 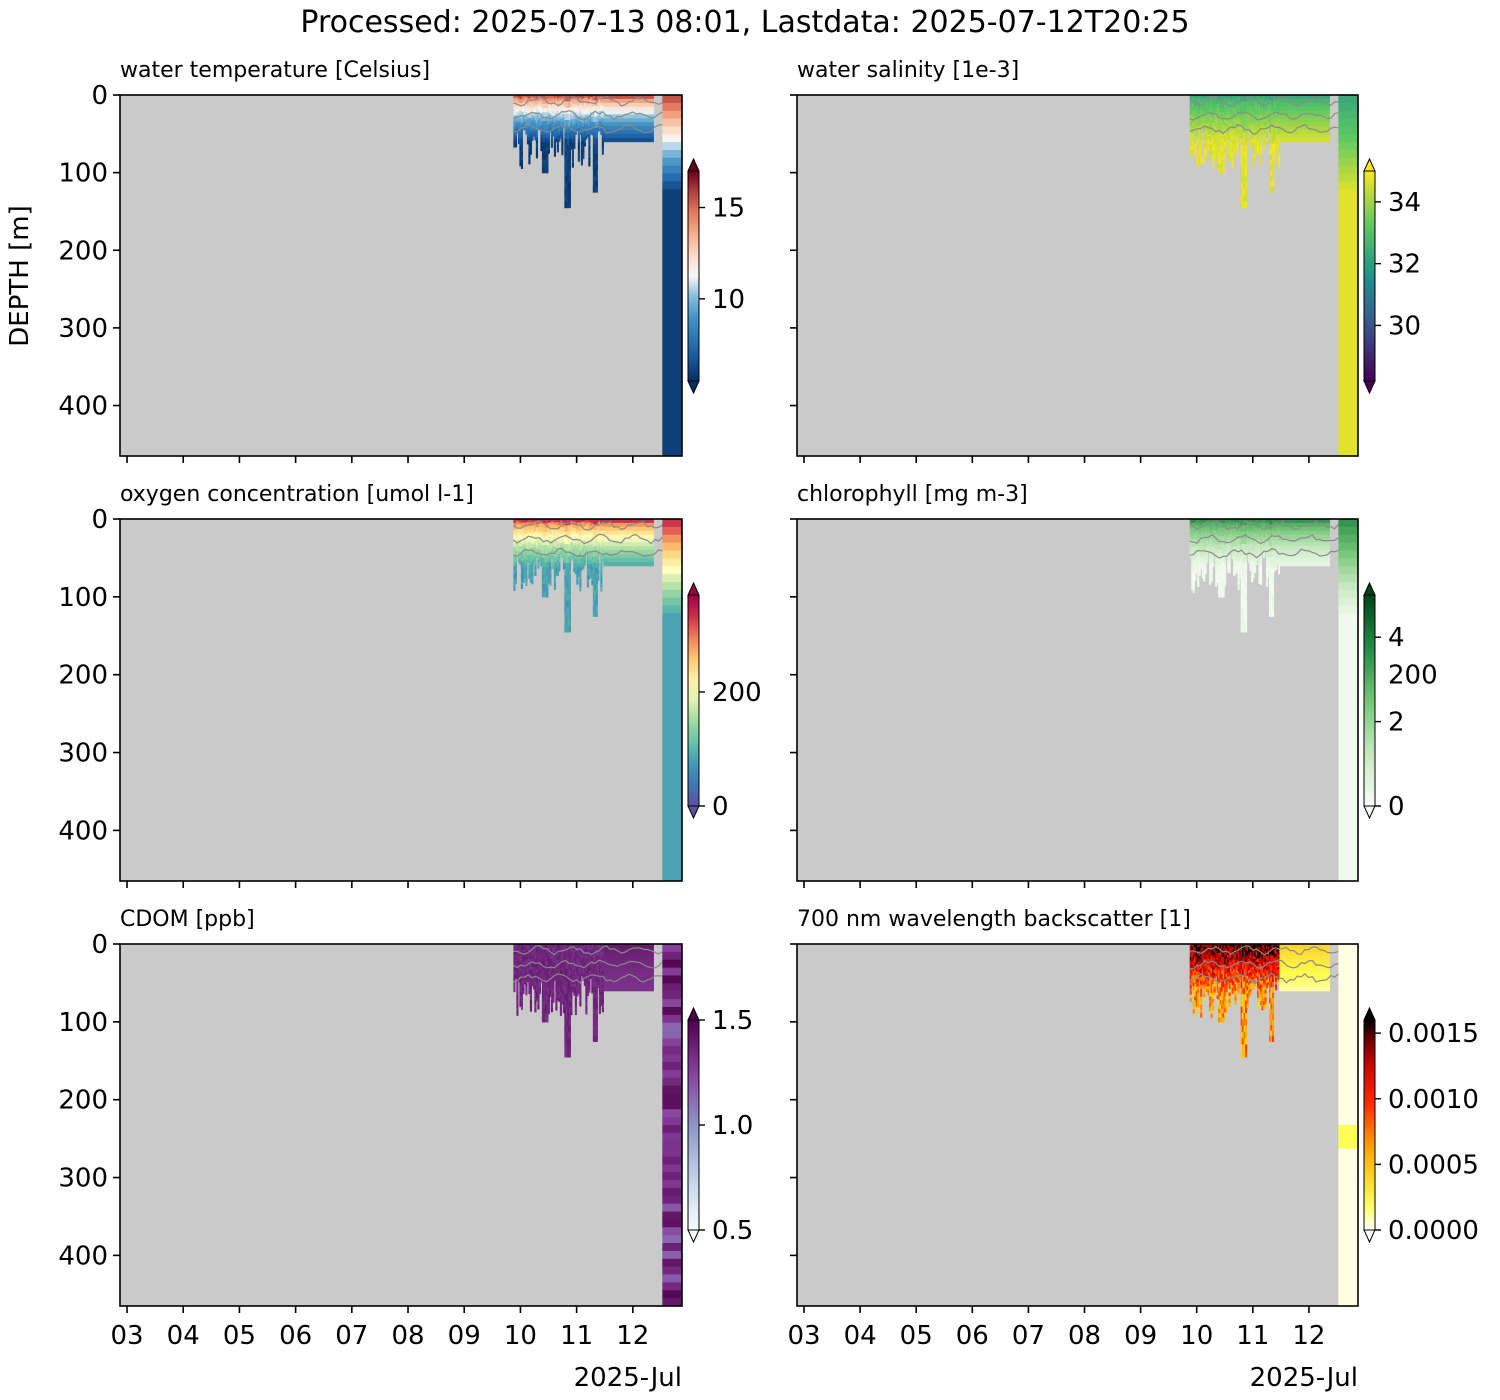 What do you see at coordinates (275, 70) in the screenshot?
I see `panel-title: water temperature [Celsius]` at bounding box center [275, 70].